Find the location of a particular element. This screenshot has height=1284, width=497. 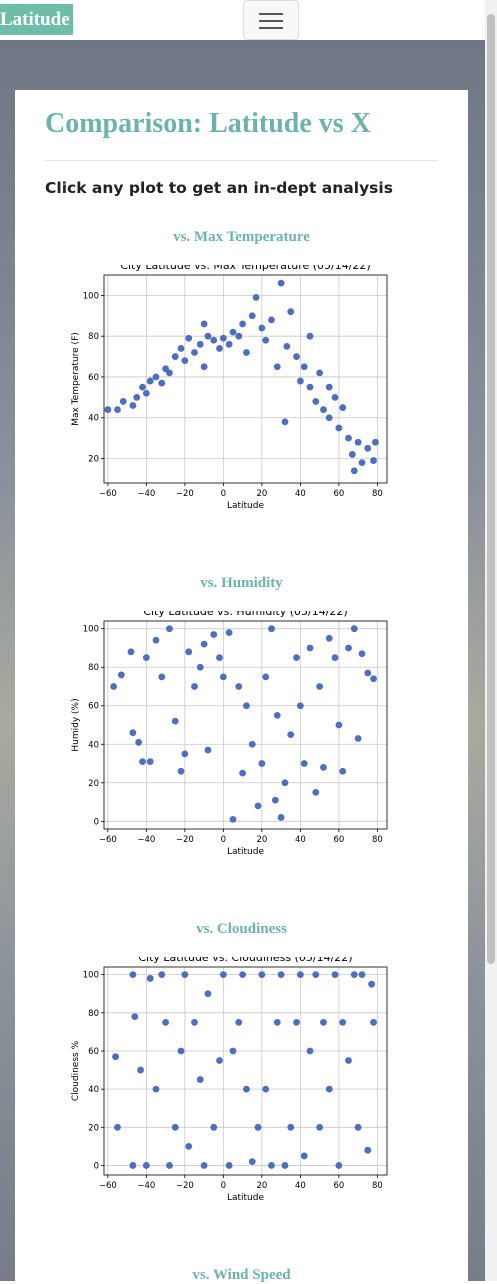

plot-frame is located at coordinates (245, 1071).